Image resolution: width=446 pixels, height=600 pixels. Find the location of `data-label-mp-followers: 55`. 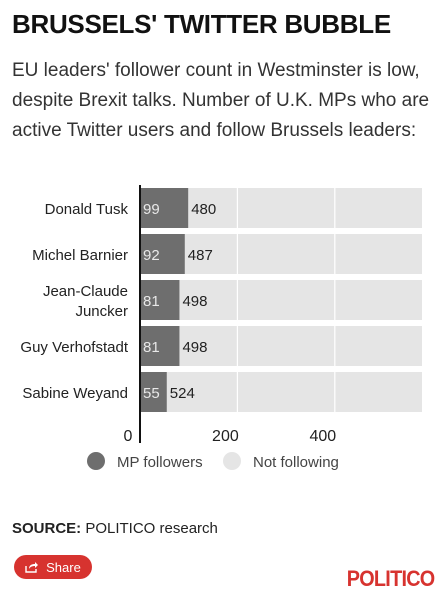

data-label-mp-followers: 55 is located at coordinates (151, 393).